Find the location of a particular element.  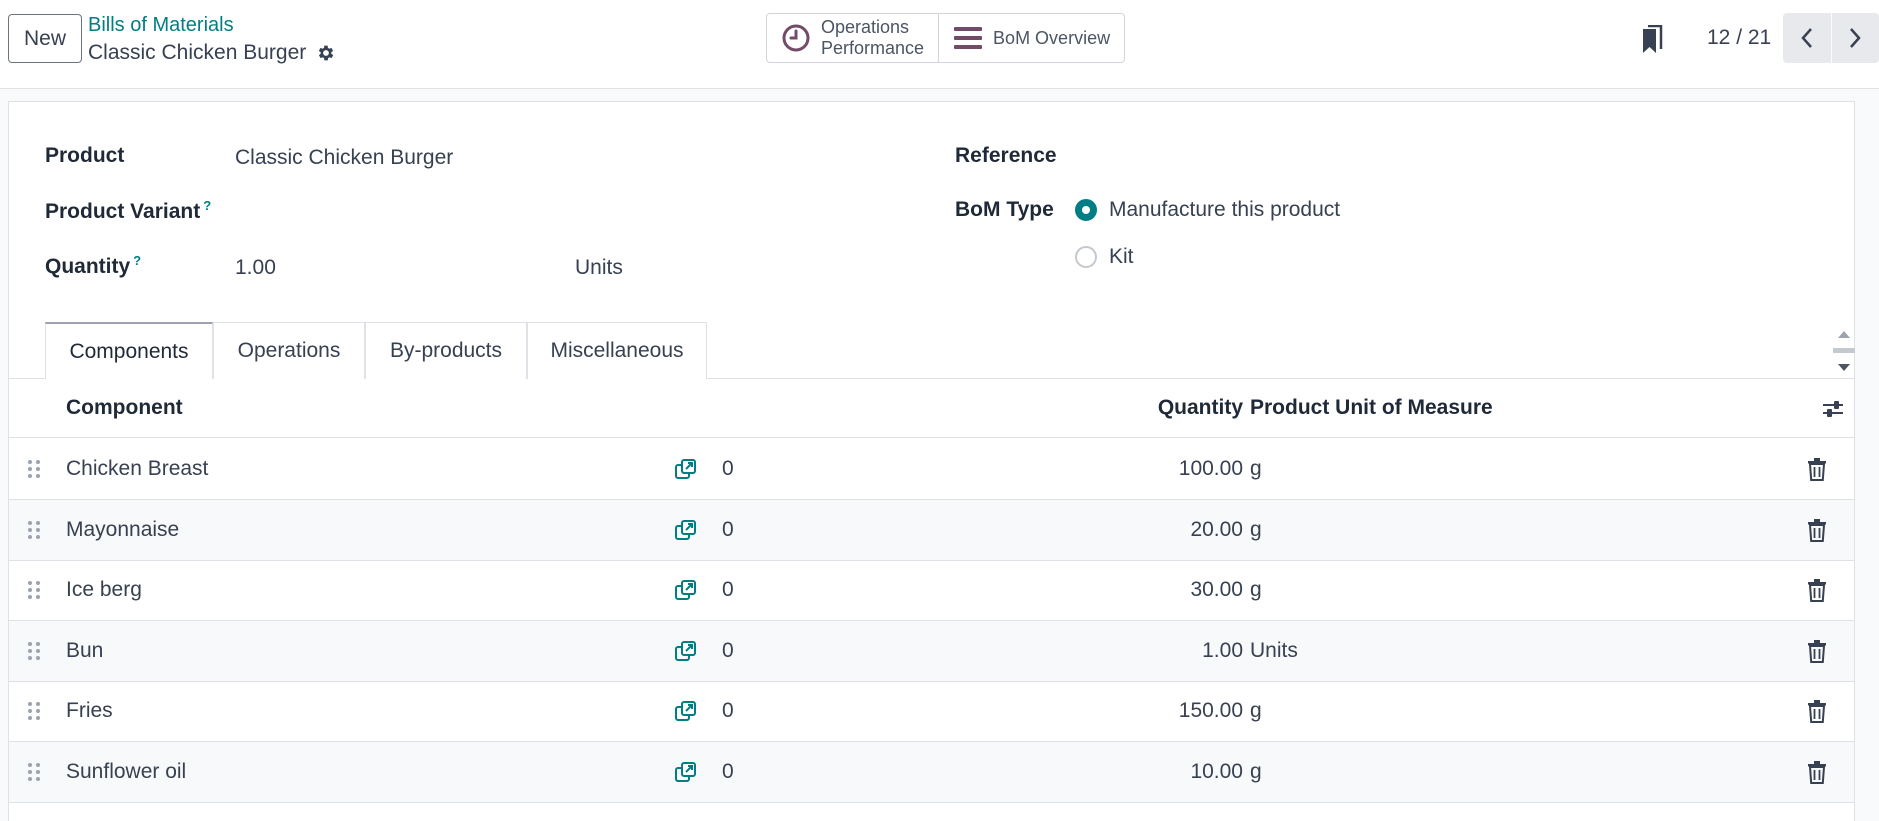

operations-performance-label: Operations Performance is located at coordinates (872, 38).